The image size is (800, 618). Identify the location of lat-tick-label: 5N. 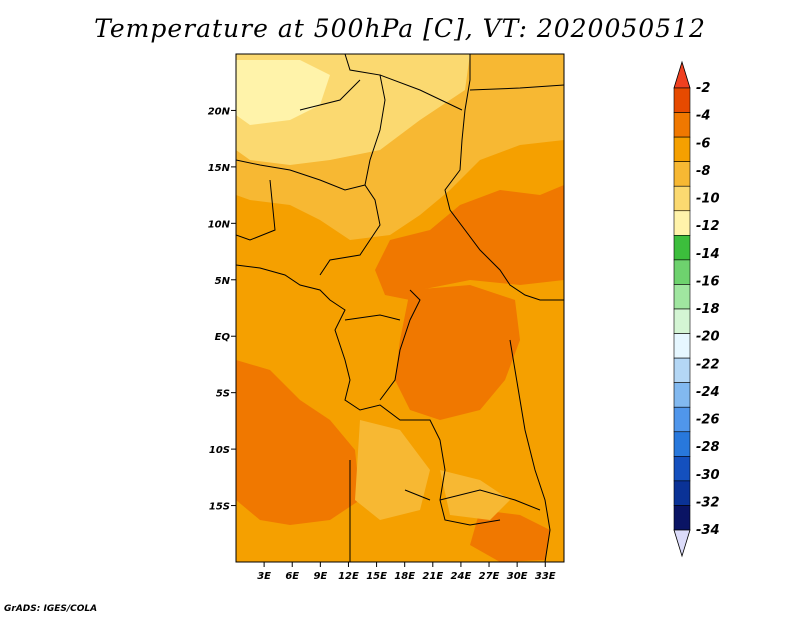
(223, 281).